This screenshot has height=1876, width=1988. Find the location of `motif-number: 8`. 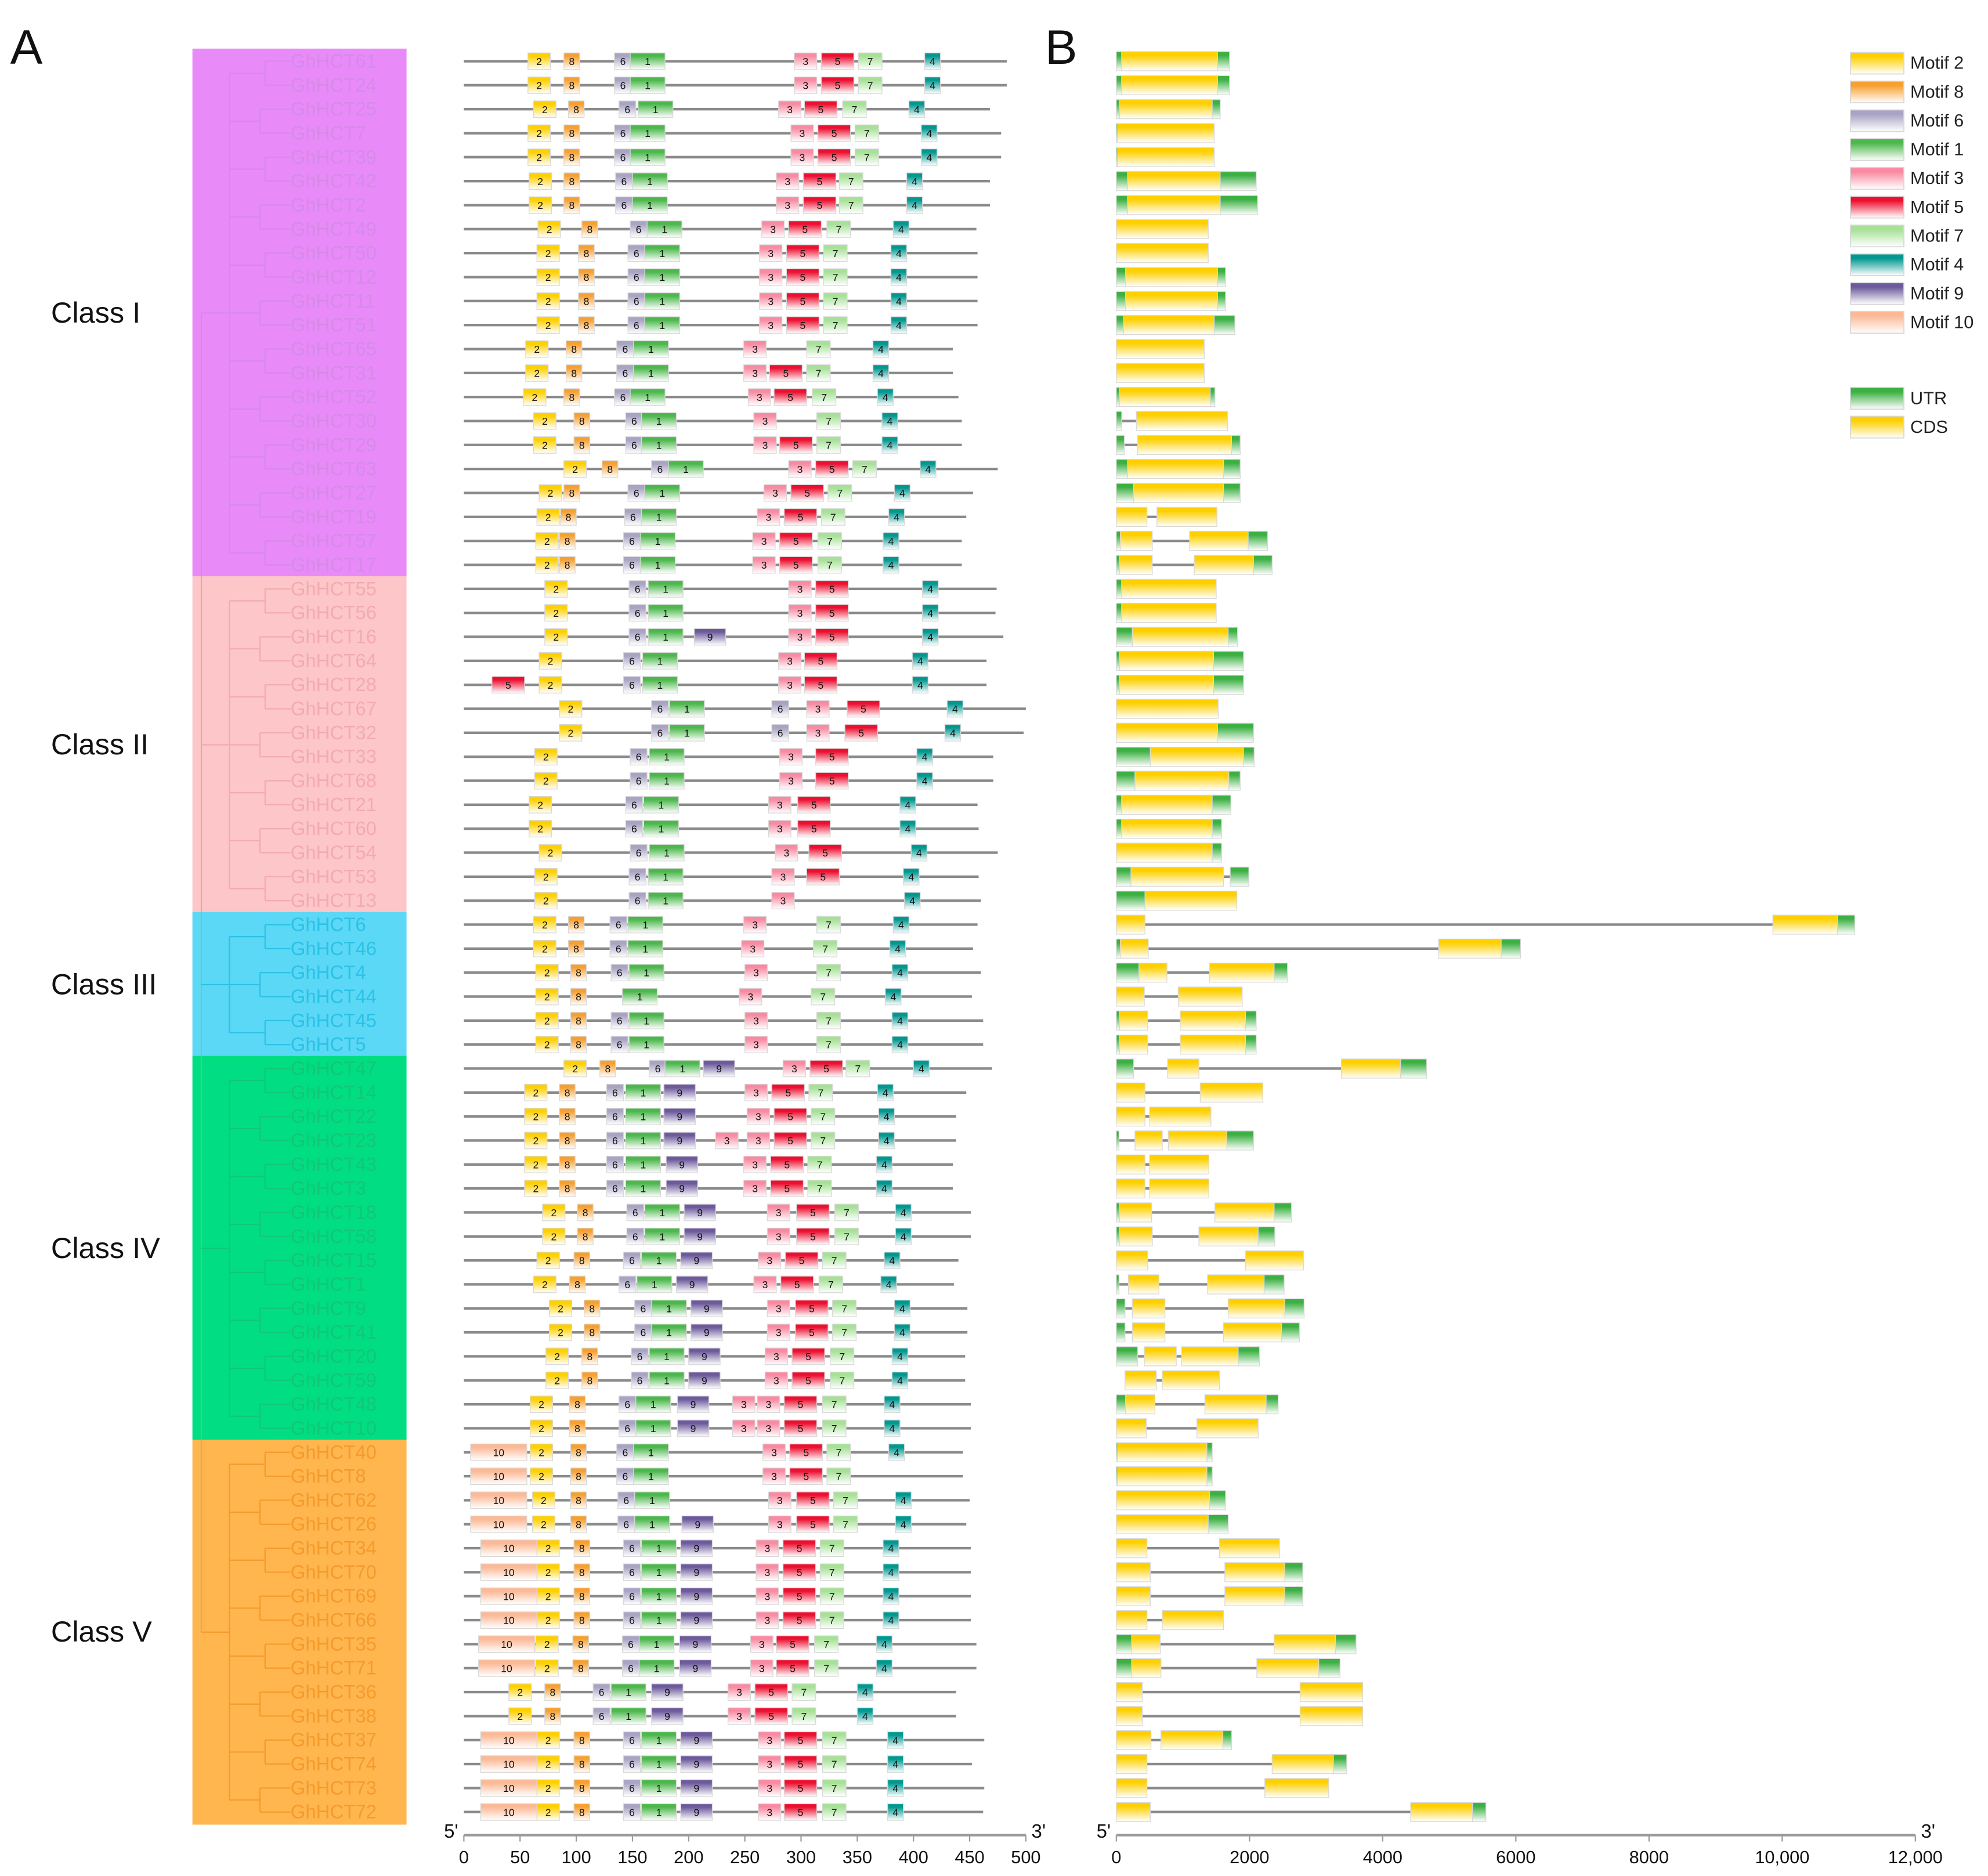

motif-number: 8 is located at coordinates (571, 493).